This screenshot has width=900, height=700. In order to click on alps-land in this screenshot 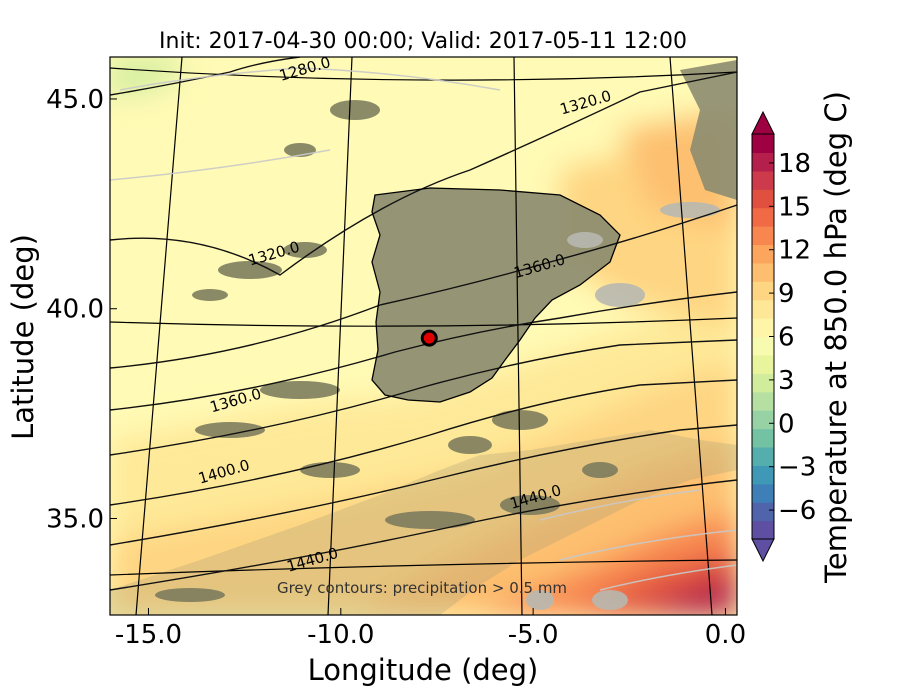, I will do `click(708, 130)`.